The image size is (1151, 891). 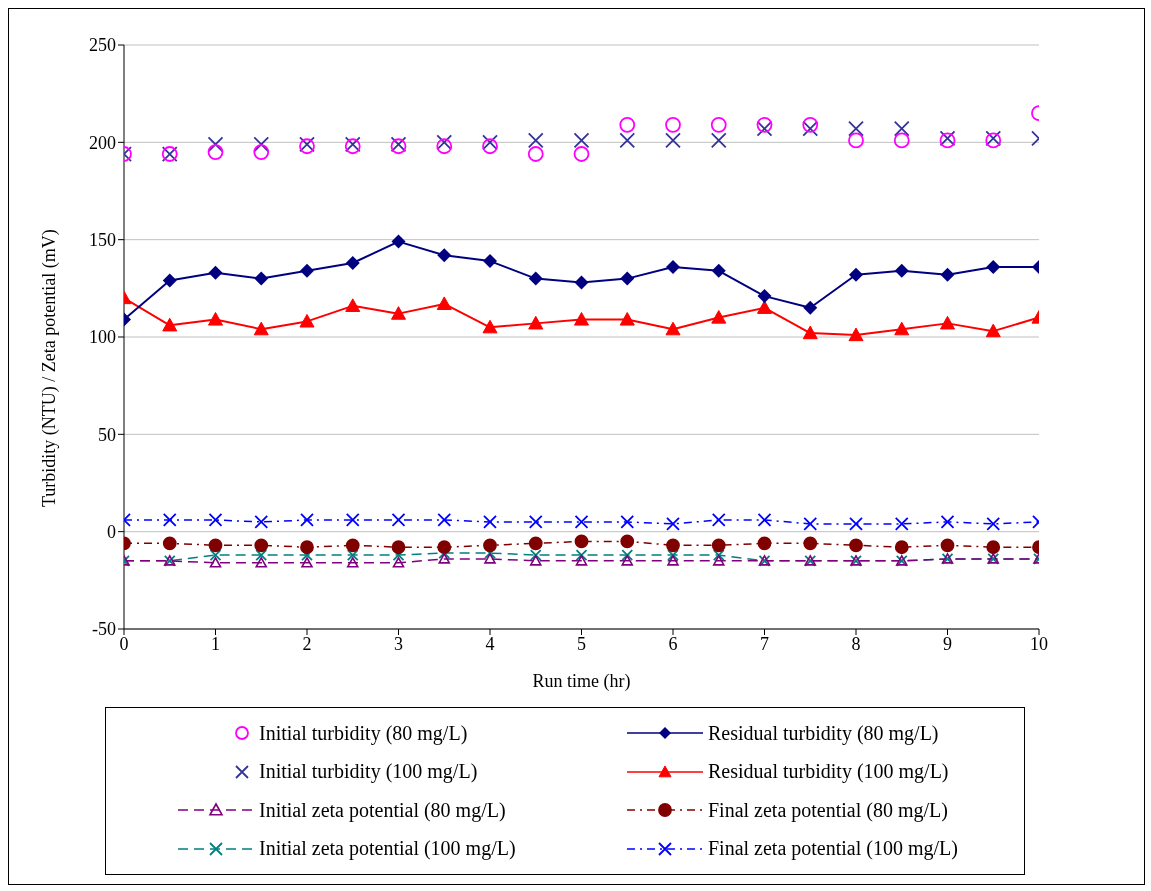 I want to click on y-tick-label: -50, so click(x=104, y=629).